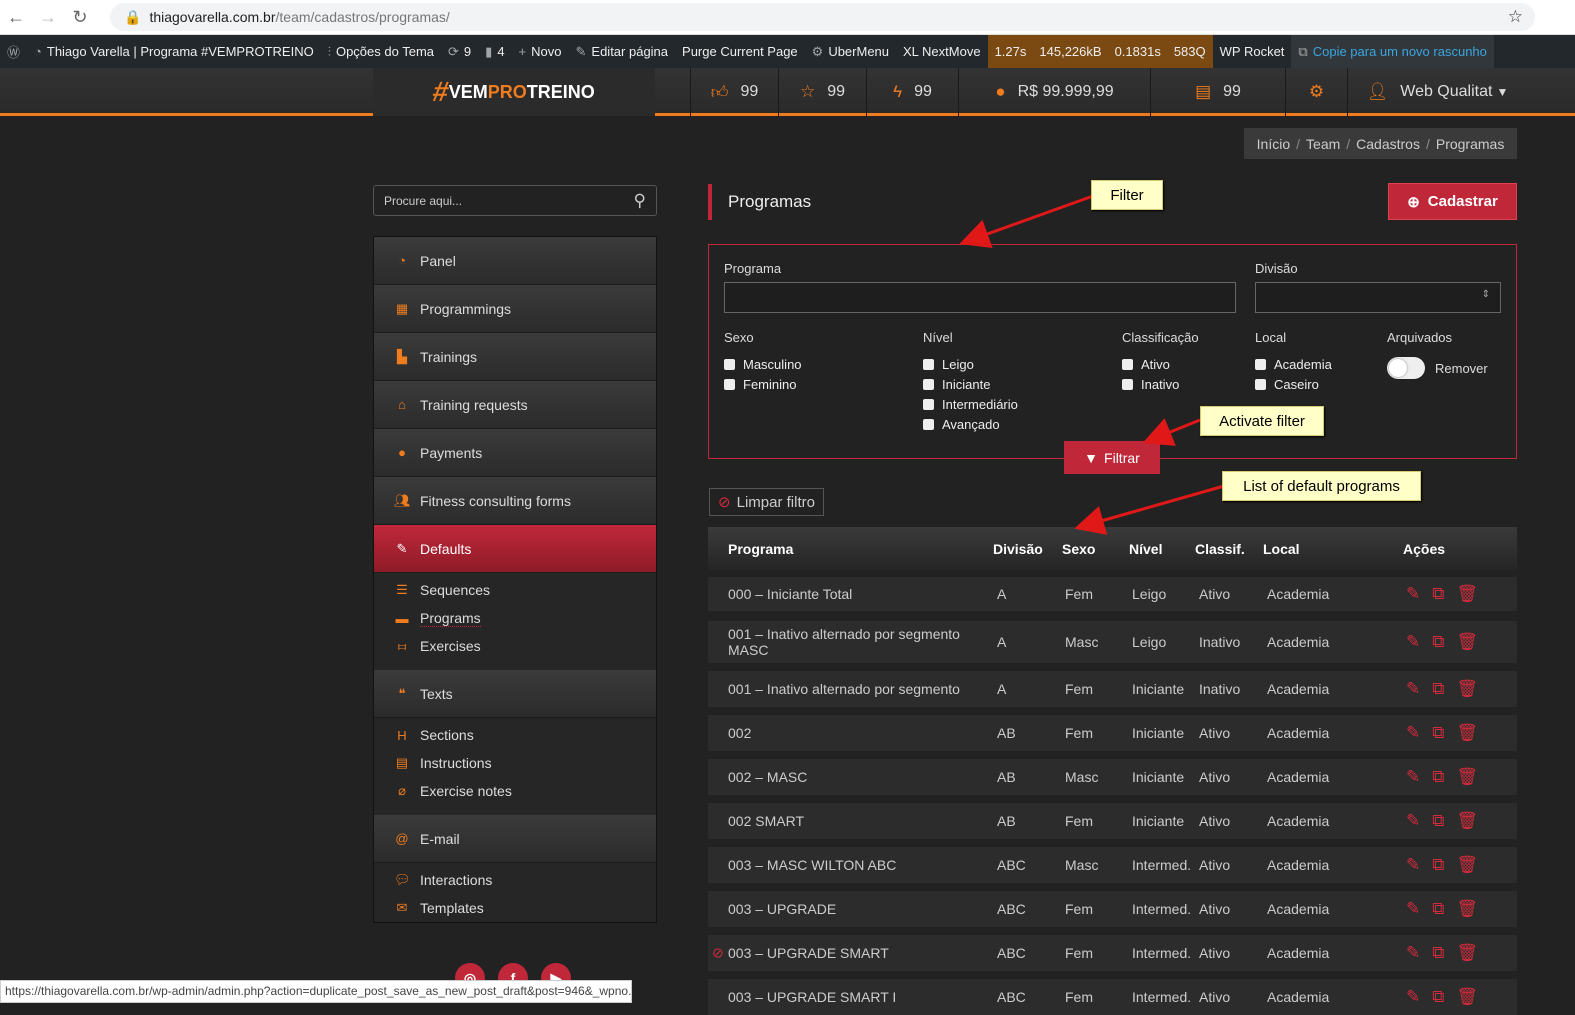 The width and height of the screenshot is (1575, 1015). What do you see at coordinates (622, 51) in the screenshot?
I see `edit-page: ✎ Editar página` at bounding box center [622, 51].